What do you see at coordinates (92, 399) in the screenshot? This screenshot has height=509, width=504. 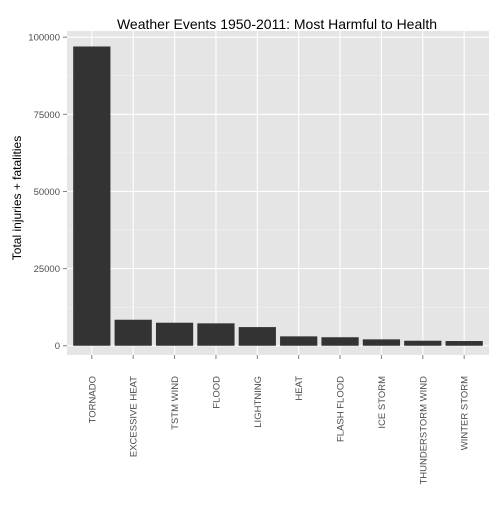 I see `x-tick-label: TORNADO` at bounding box center [92, 399].